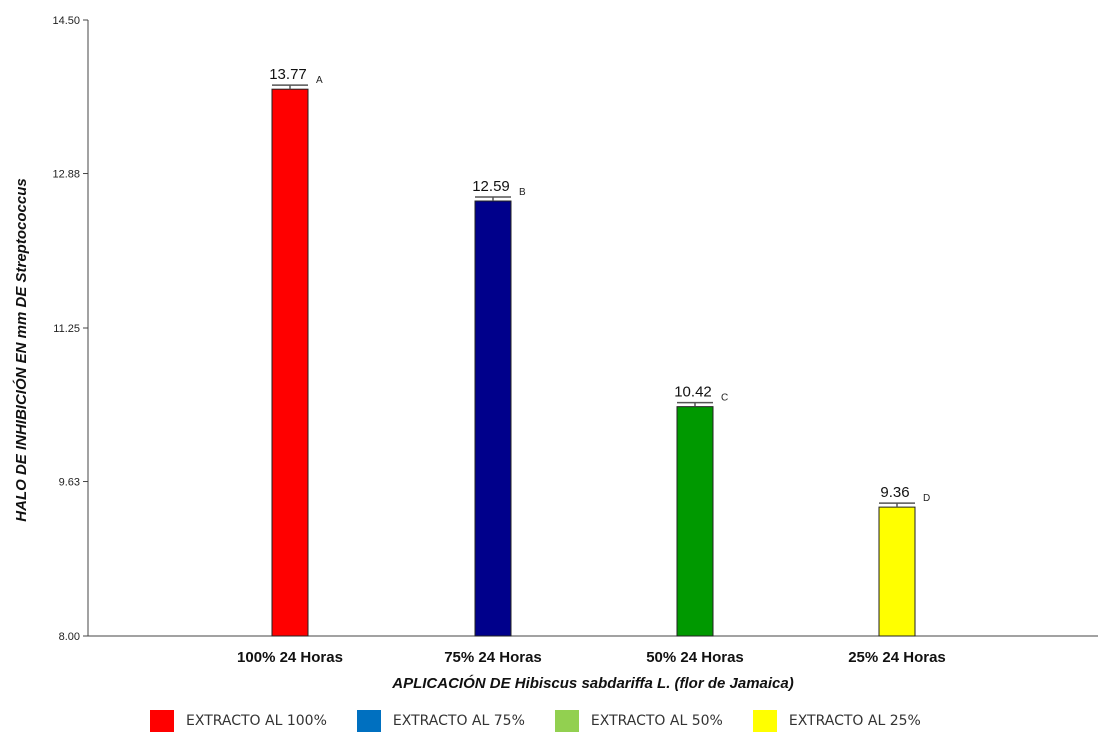 Image resolution: width=1100 pixels, height=736 pixels. I want to click on legend-item: EXTRACTO AL 50%, so click(638, 721).